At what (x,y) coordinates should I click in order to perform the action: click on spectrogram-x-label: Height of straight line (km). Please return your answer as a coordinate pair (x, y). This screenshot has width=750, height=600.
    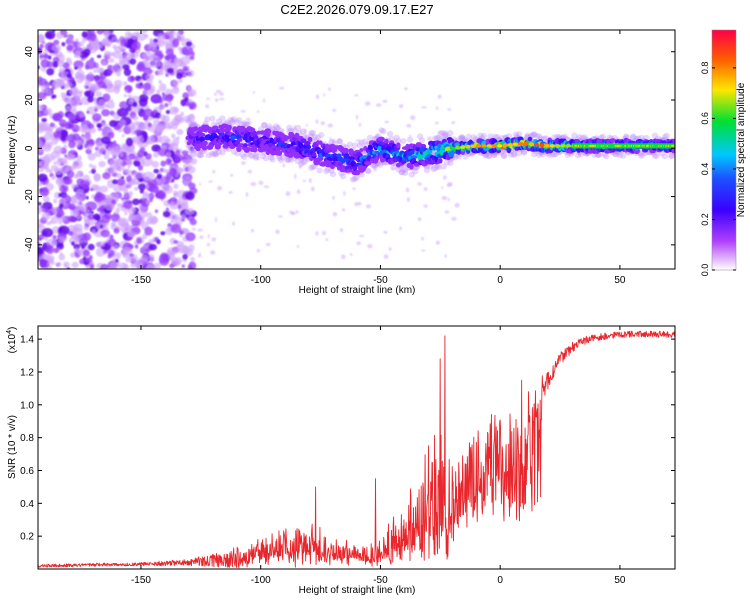
    Looking at the image, I should click on (357, 290).